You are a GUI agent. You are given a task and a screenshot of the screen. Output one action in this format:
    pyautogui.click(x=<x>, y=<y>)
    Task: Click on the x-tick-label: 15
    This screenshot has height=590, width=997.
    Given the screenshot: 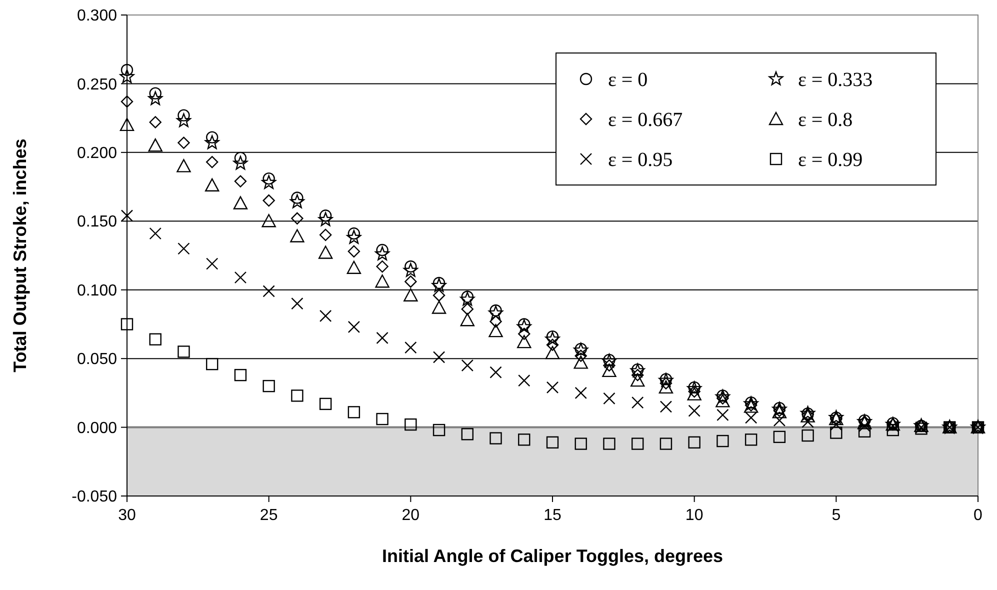 What is the action you would take?
    pyautogui.click(x=553, y=515)
    